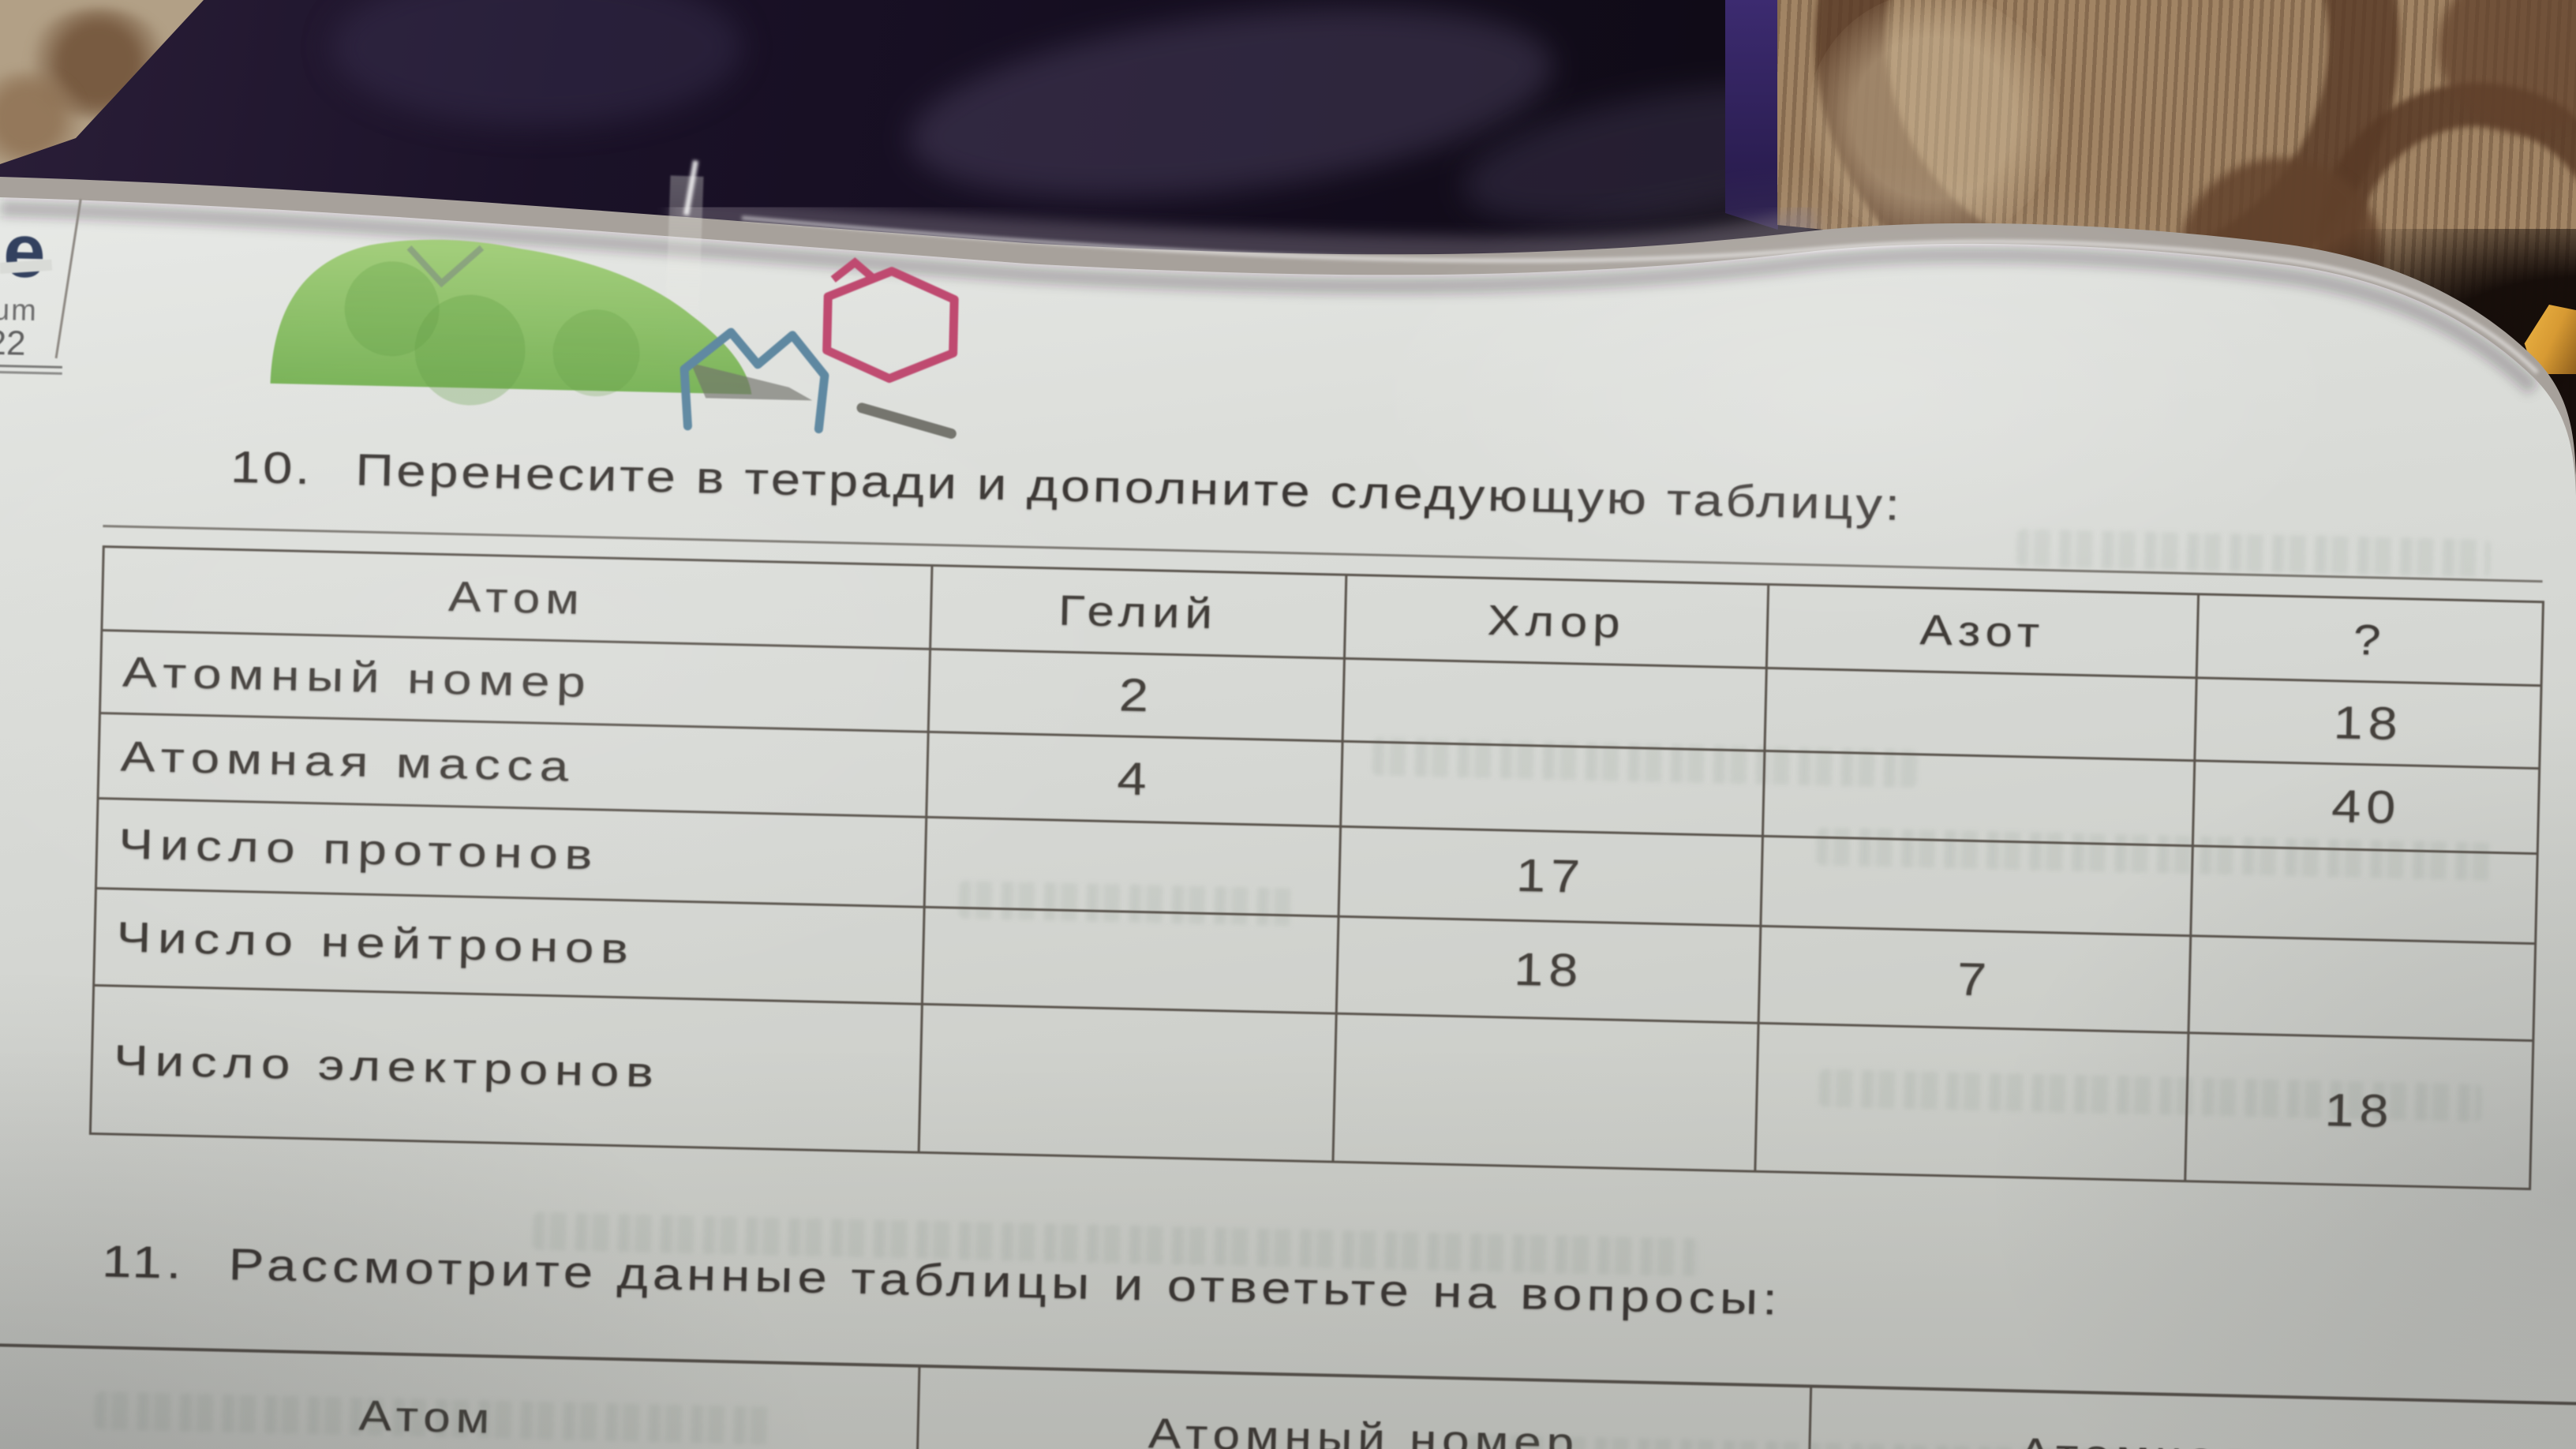 This screenshot has height=1449, width=2576. Describe the element at coordinates (890, 325) in the screenshot. I see `pink-hexagon-icon` at that location.